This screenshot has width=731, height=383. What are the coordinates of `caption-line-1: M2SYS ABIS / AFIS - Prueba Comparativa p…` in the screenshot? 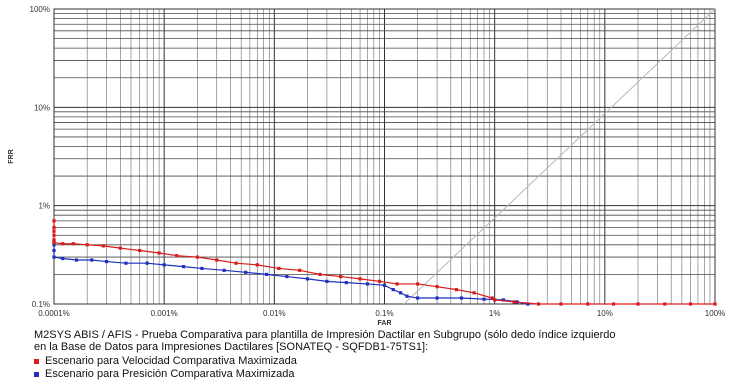 It's located at (325, 335).